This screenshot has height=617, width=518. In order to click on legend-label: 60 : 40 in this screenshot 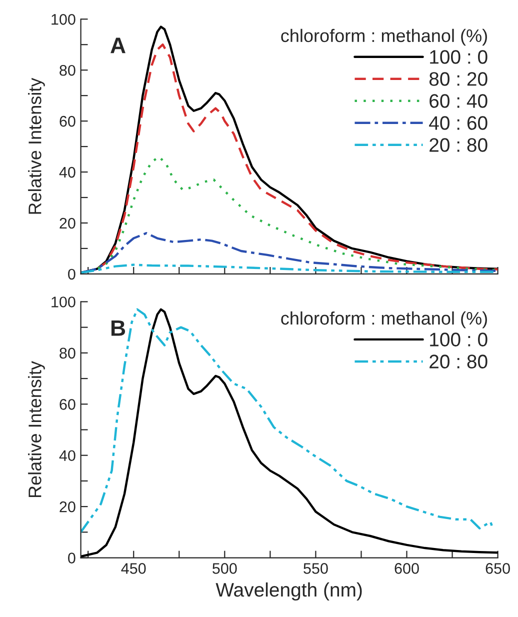, I will do `click(459, 101)`.